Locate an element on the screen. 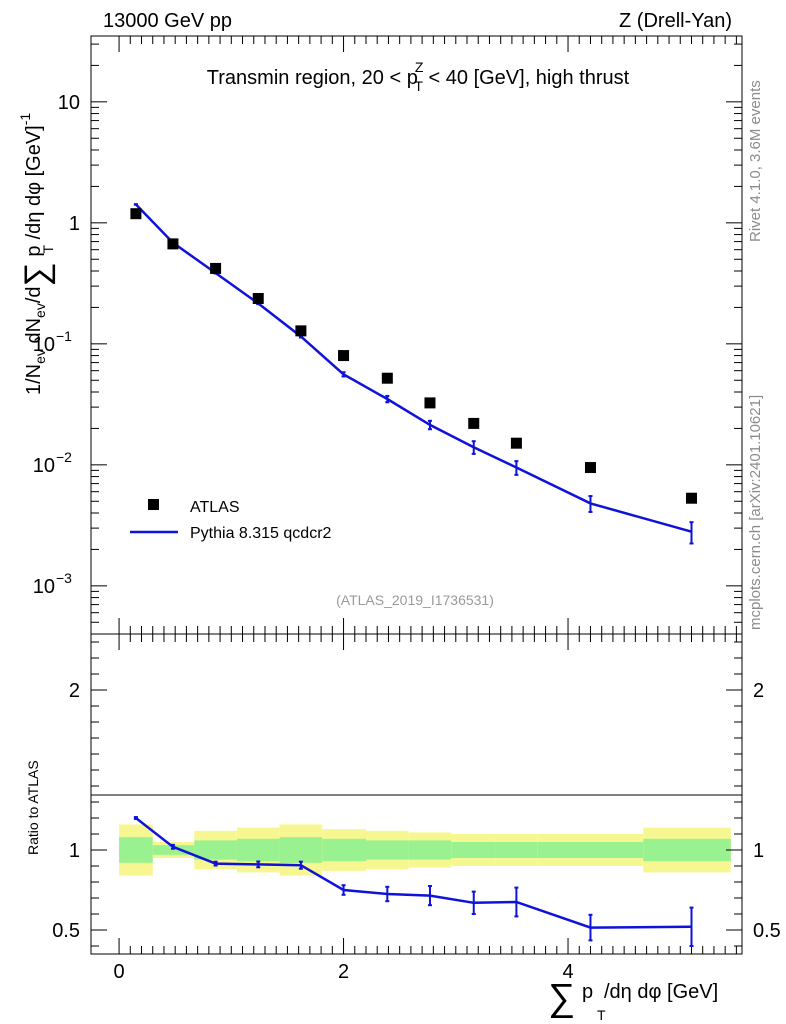 This screenshot has height=1024, width=786. legend-atlas-marker is located at coordinates (153, 504).